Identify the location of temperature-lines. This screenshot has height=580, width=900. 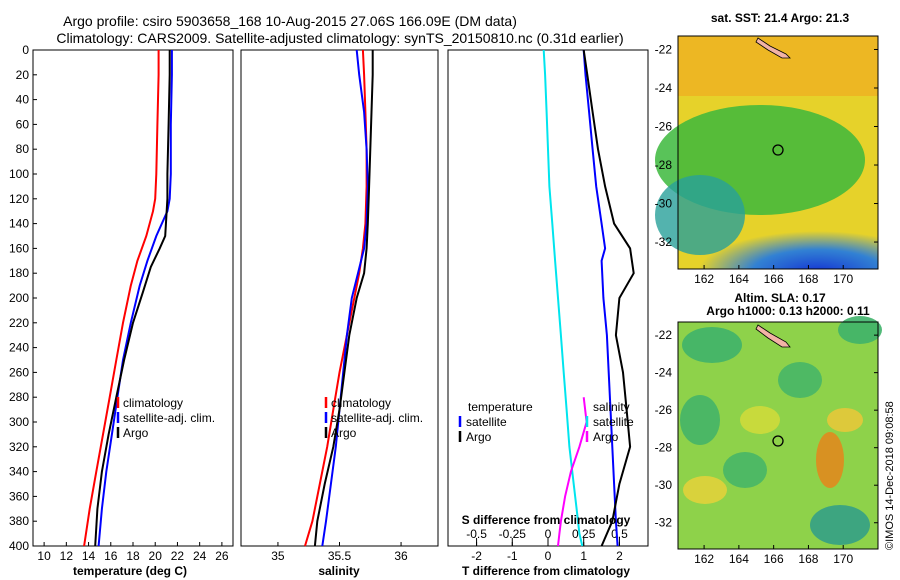
(128, 298).